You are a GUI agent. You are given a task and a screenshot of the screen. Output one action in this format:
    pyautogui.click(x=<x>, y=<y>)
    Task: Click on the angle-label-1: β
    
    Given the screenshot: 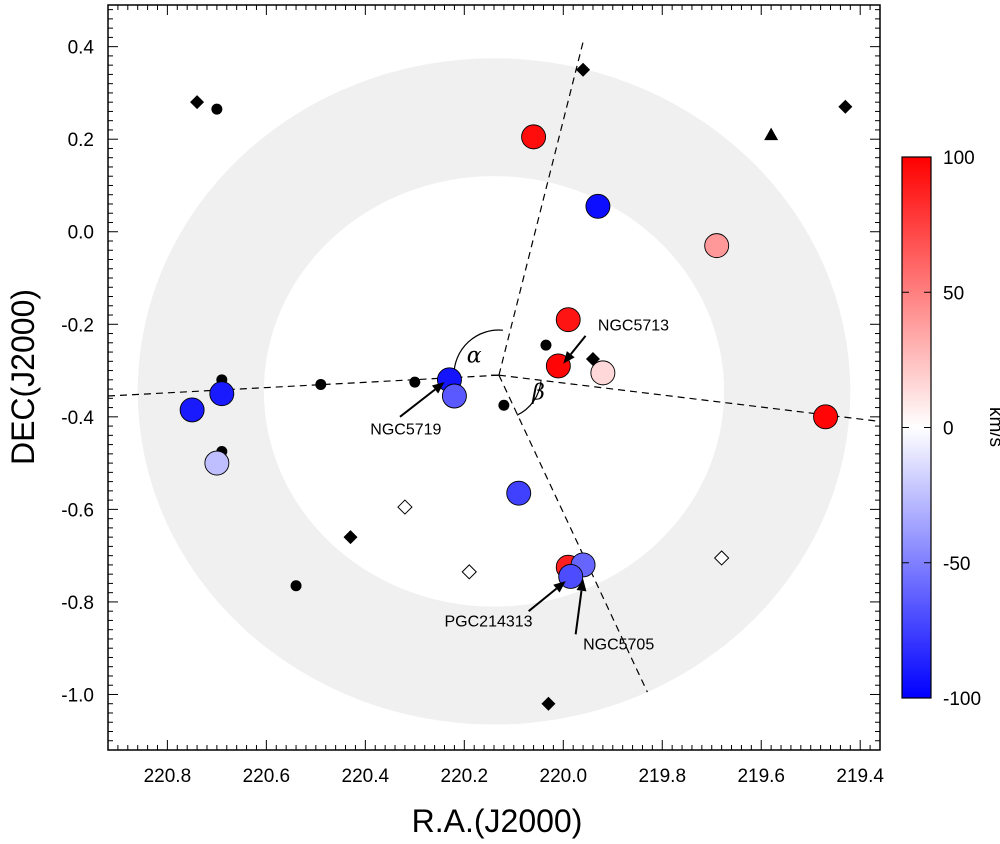 What is the action you would take?
    pyautogui.click(x=538, y=392)
    